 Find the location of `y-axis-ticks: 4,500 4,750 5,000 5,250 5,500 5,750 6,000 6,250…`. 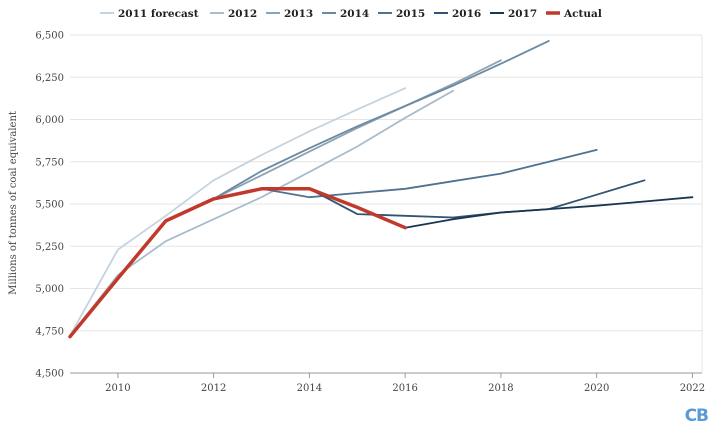

y-axis-ticks: 4,500 4,750 5,000 5,250 5,500 5,750 6,000 6,250… is located at coordinates (49, 205).